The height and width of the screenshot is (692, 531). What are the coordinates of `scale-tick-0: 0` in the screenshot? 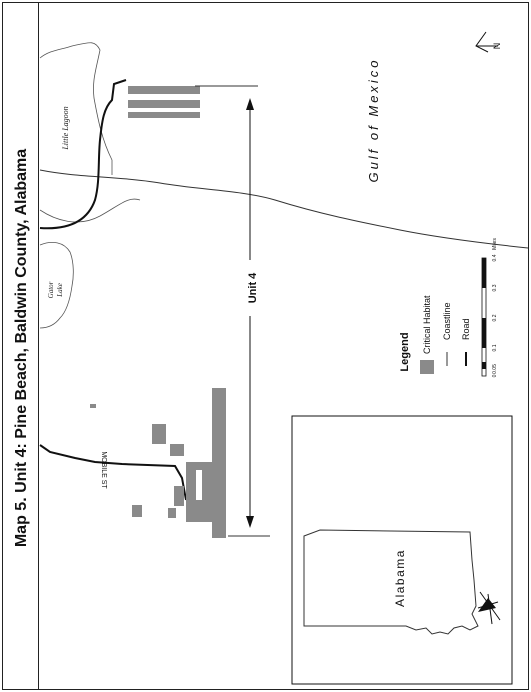 It's located at (495, 375).